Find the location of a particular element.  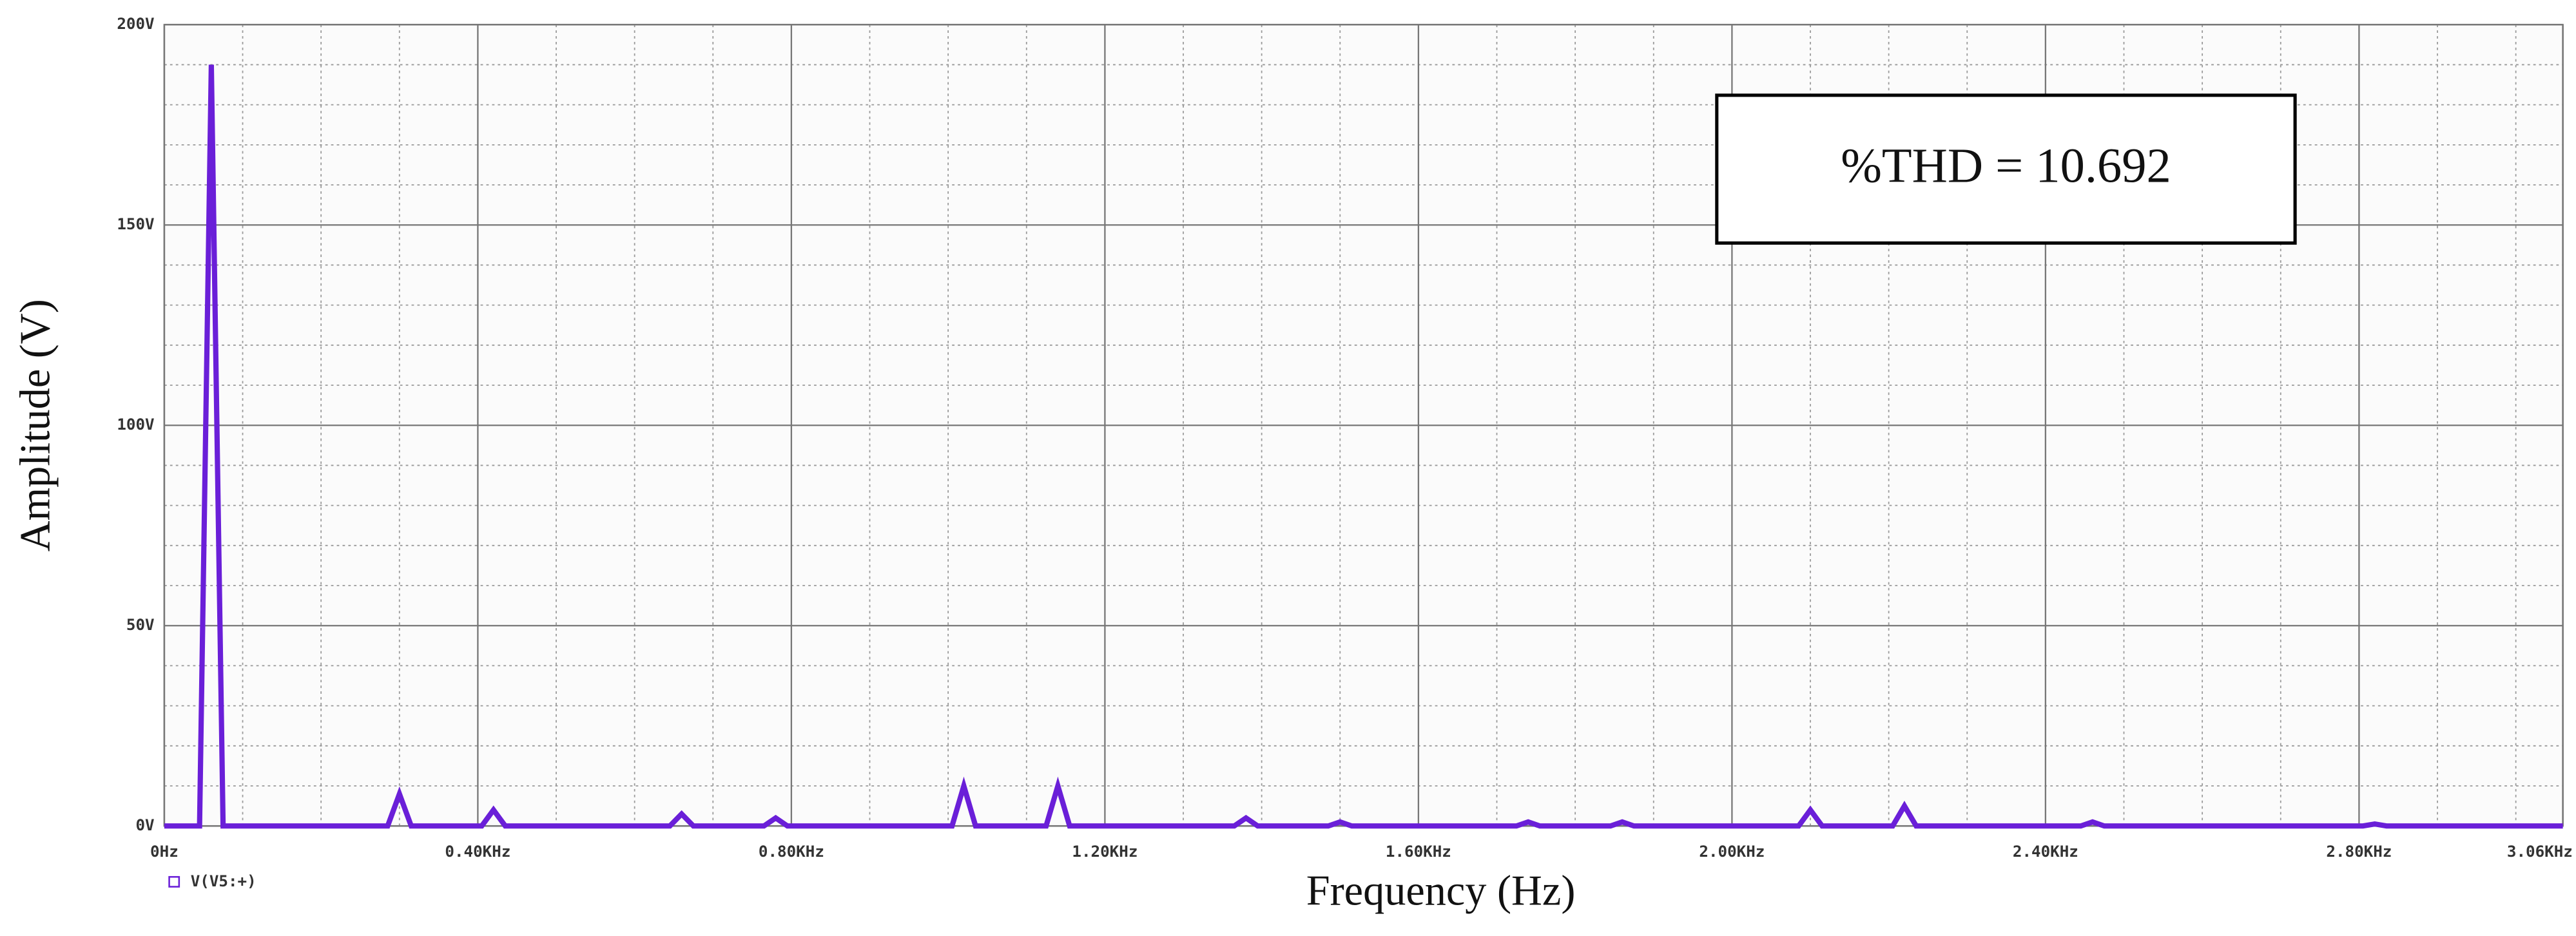

x-tick-label: 3.06KHz is located at coordinates (2540, 852).